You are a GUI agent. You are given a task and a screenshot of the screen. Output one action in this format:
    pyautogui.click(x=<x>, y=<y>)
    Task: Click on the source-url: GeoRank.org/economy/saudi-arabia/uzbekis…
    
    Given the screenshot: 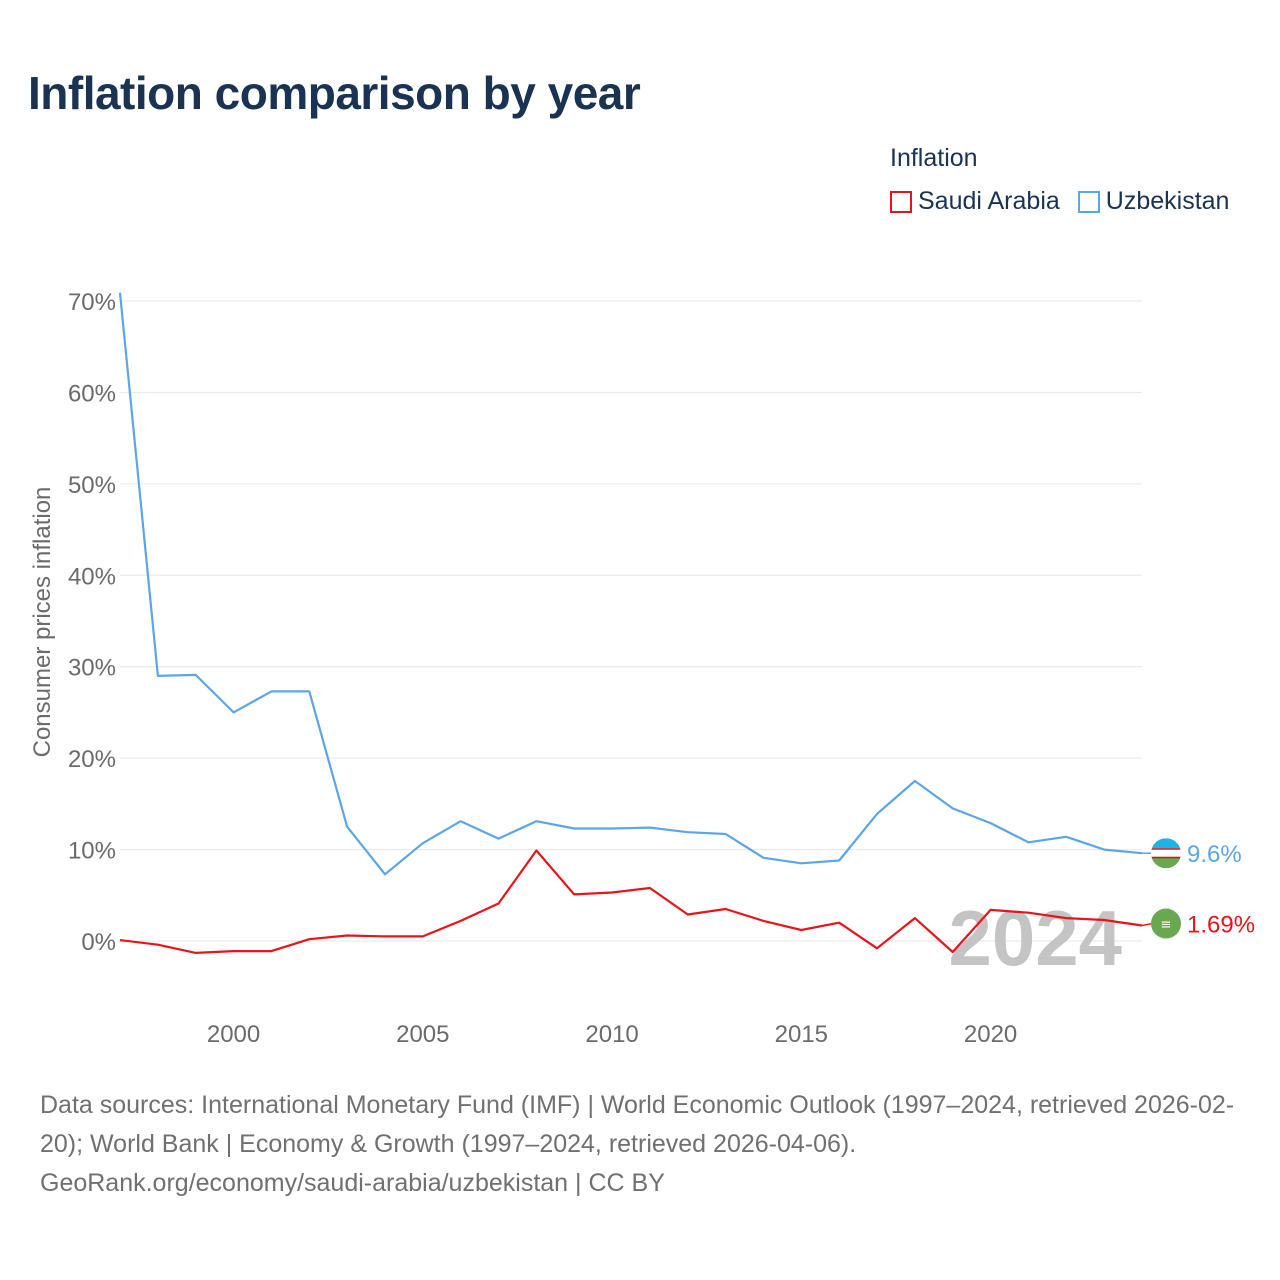 What is the action you would take?
    pyautogui.click(x=352, y=1183)
    